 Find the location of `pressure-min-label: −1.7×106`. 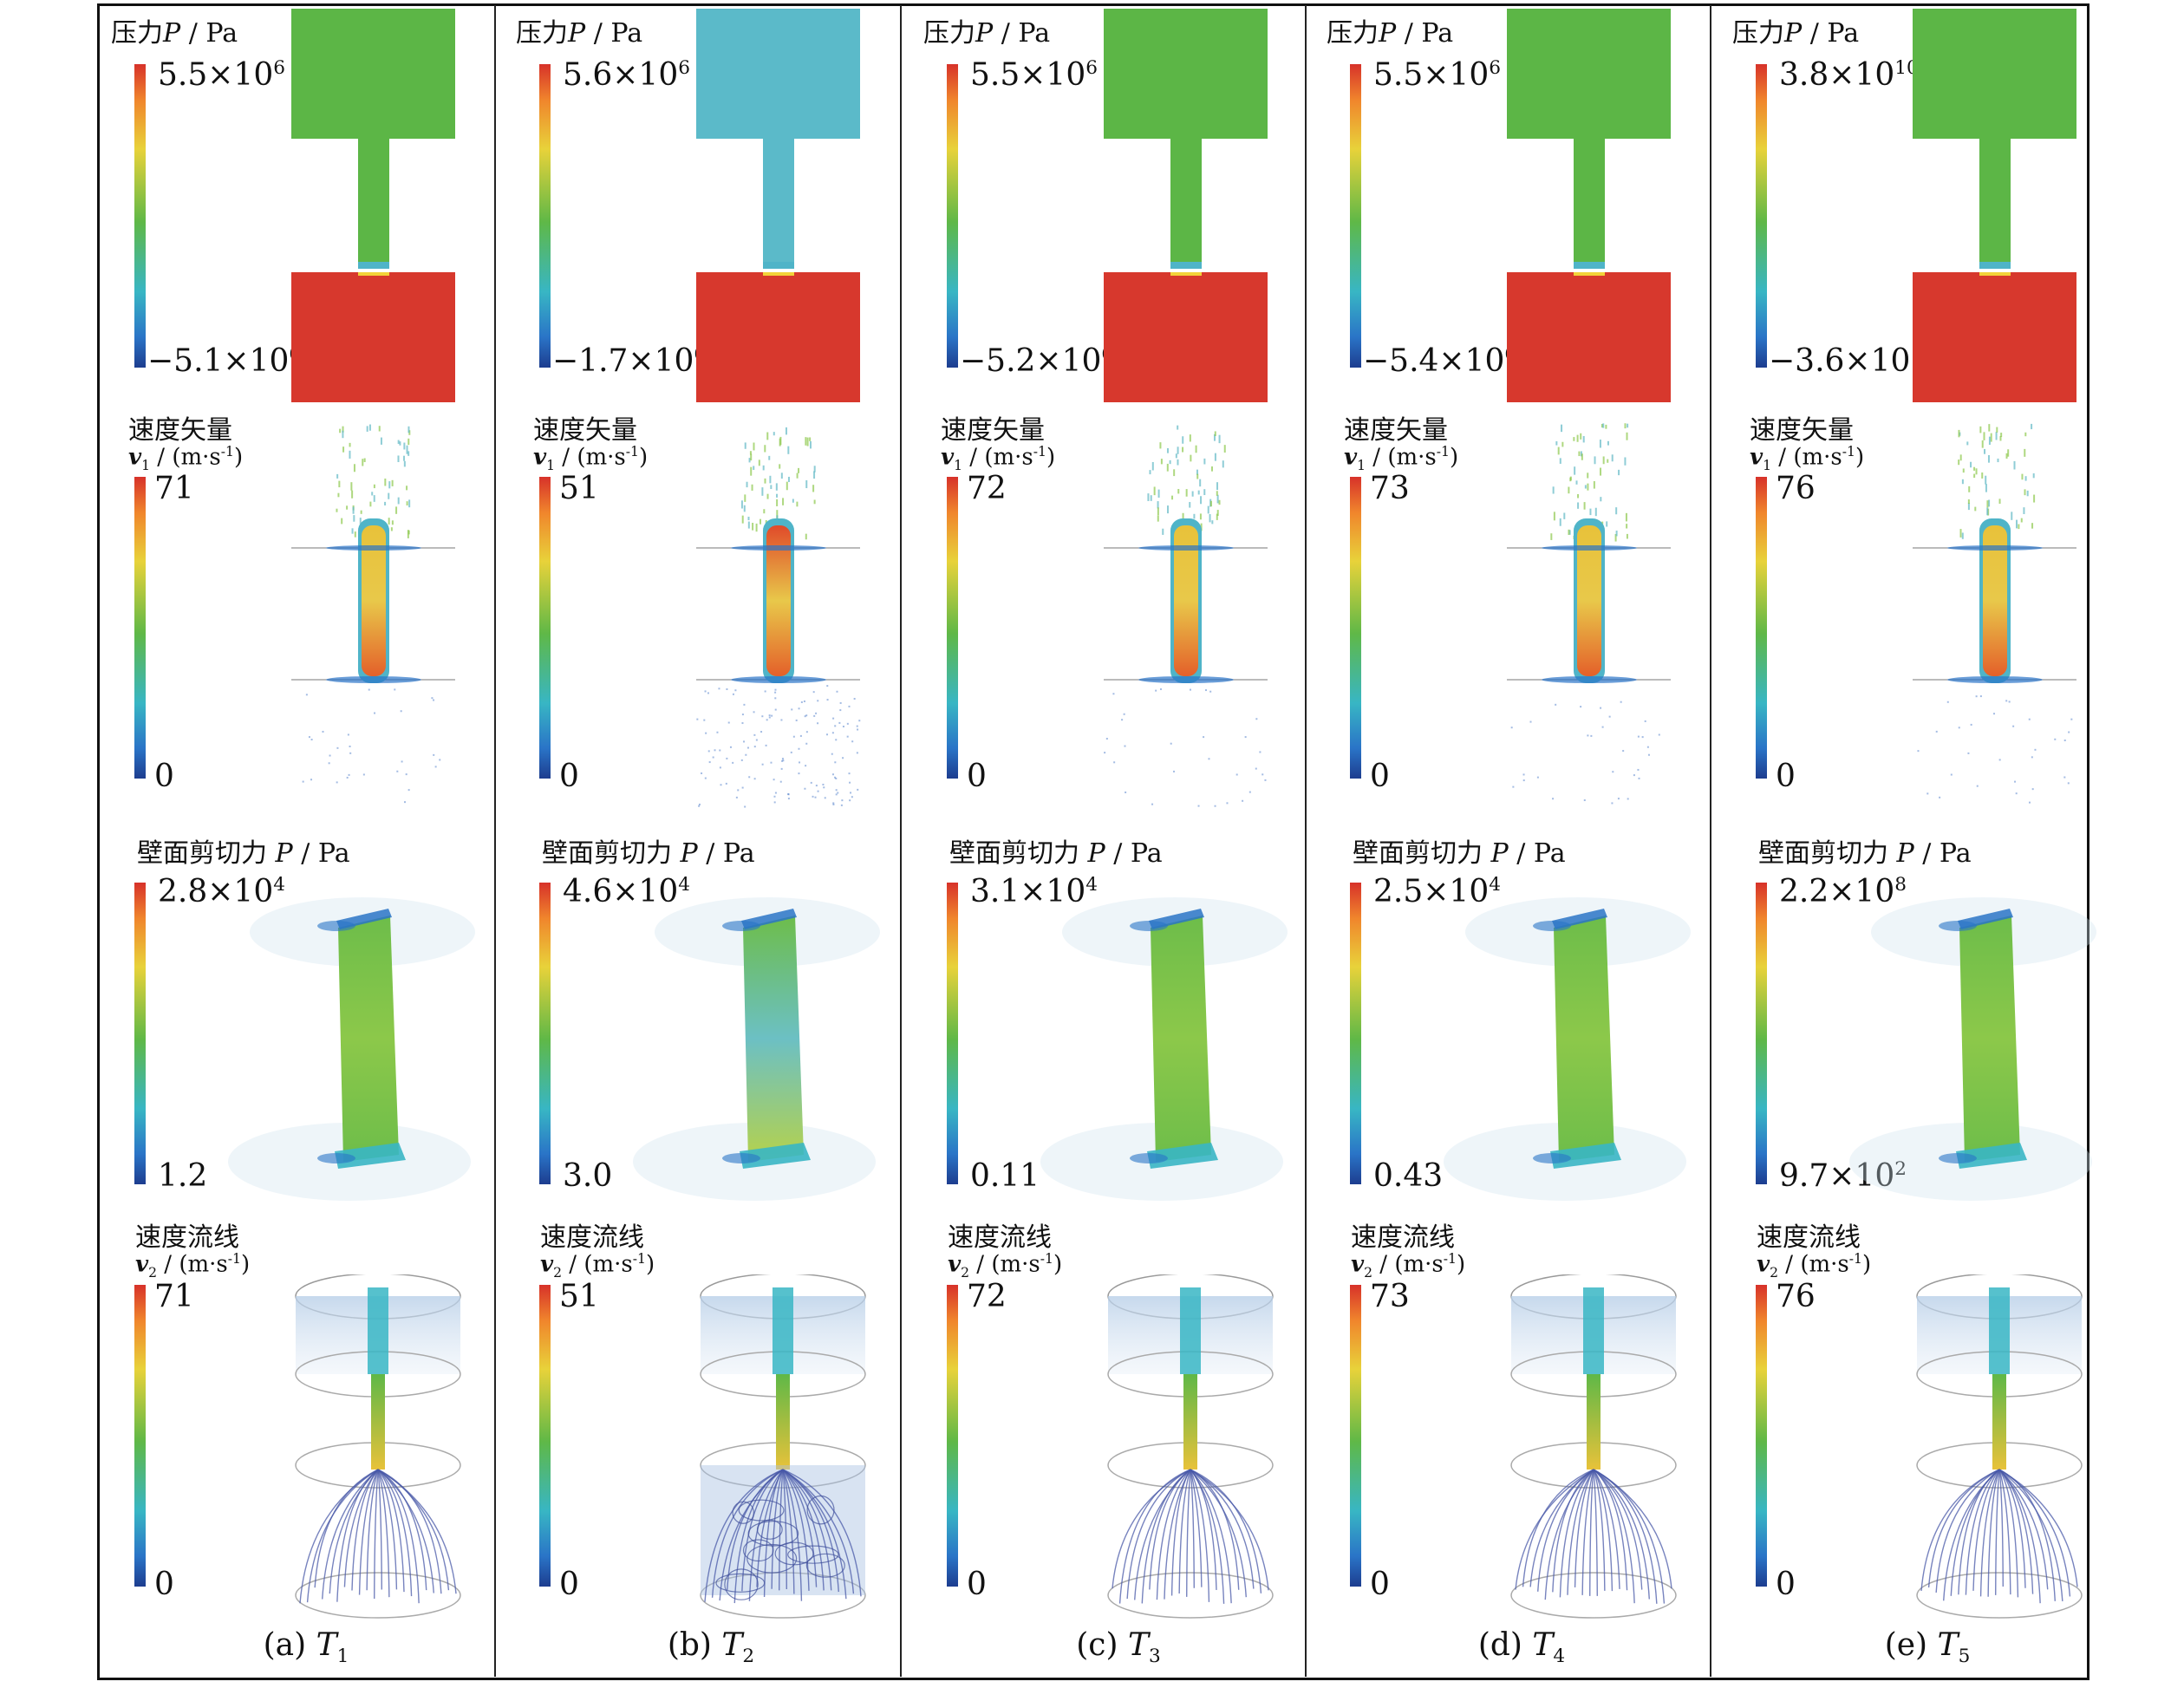

pressure-min-label: −1.7×106 is located at coordinates (629, 361).